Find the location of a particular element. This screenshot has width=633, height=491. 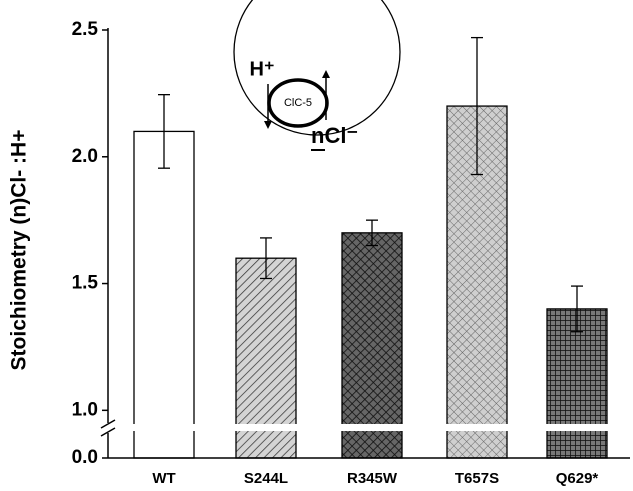

x-tick-label: WT is located at coordinates (163, 478).